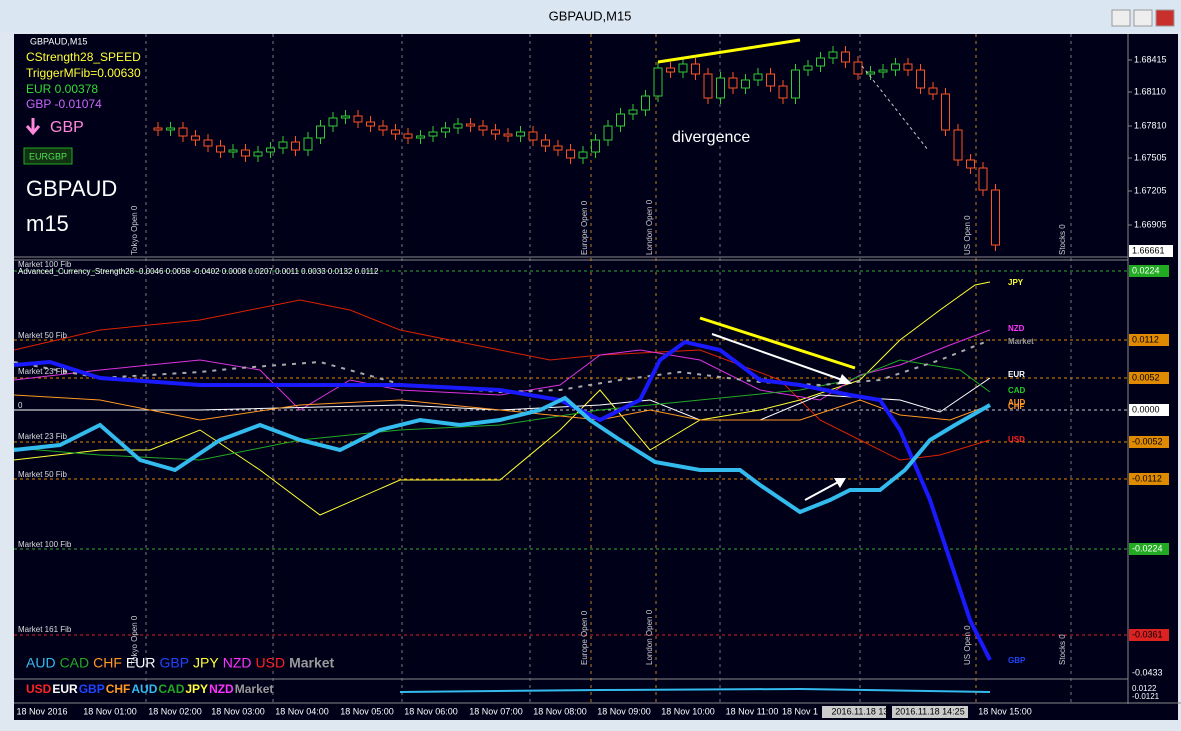 The width and height of the screenshot is (1181, 731). Describe the element at coordinates (1146, 270) in the screenshot. I see `axis-label: 0.0224` at that location.